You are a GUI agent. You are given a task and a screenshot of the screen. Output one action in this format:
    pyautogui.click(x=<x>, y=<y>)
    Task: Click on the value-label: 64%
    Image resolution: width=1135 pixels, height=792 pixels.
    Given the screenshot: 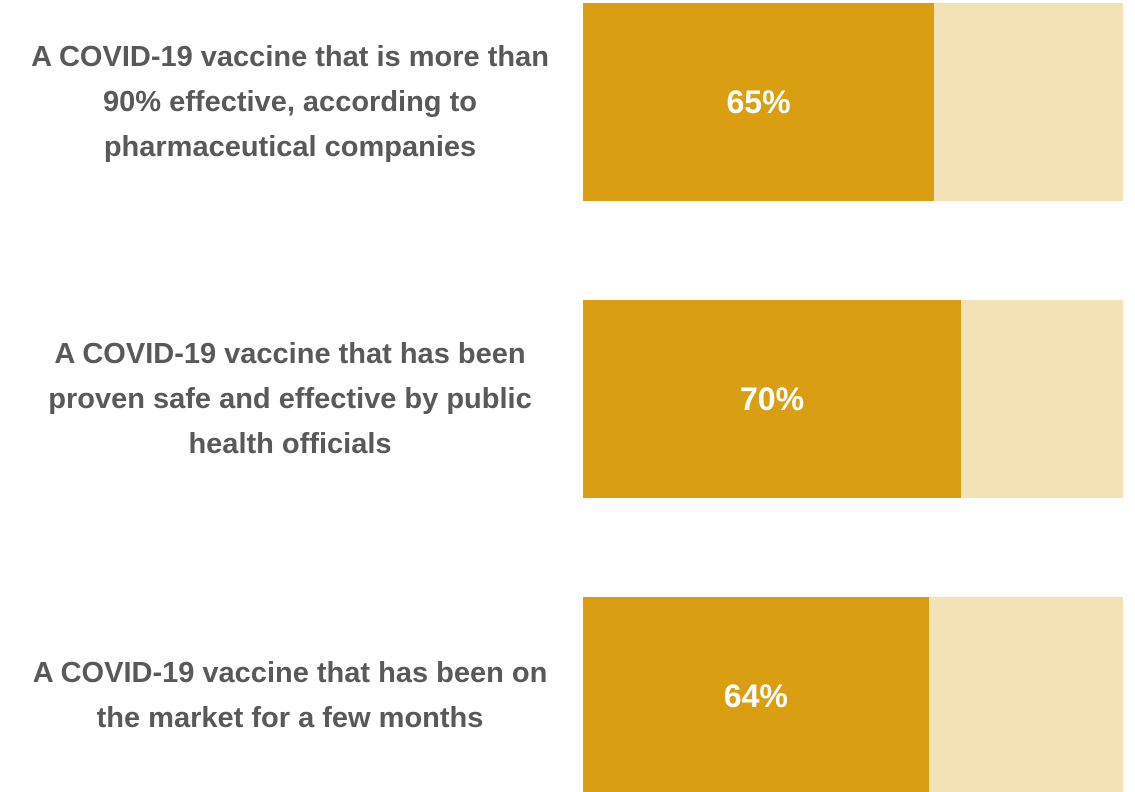 What is the action you would take?
    pyautogui.click(x=755, y=695)
    